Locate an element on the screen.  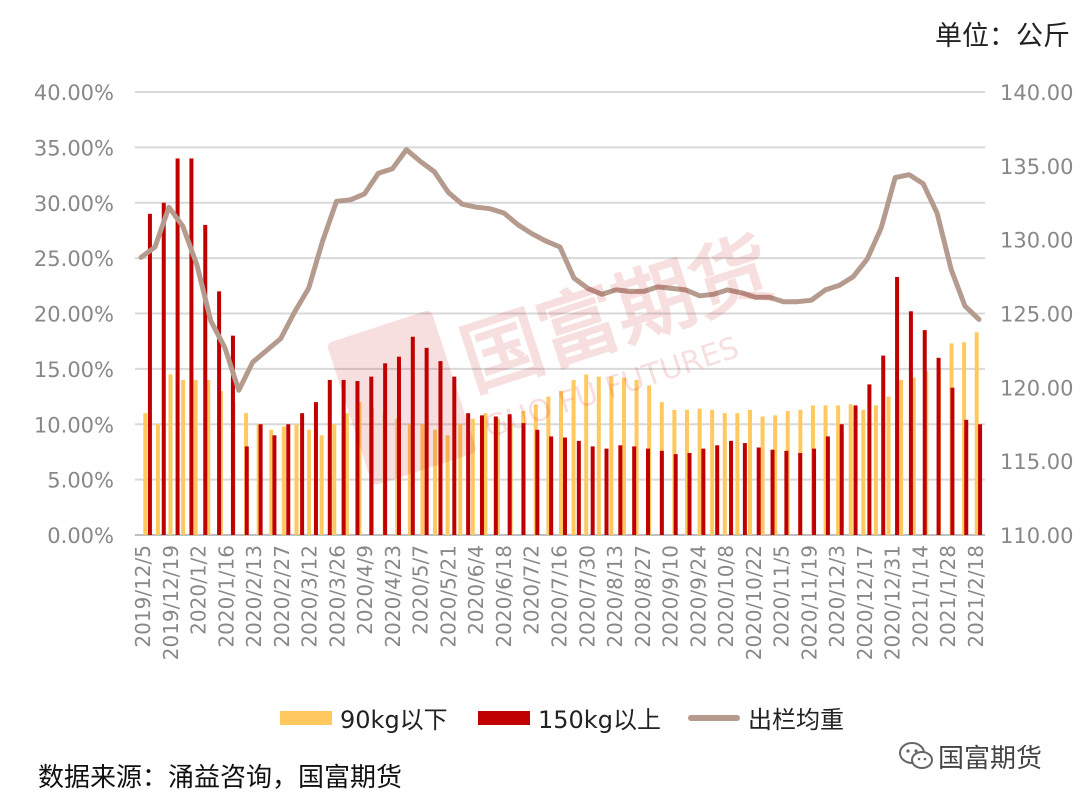
brand-label: 国富期货 is located at coordinates (990, 758).